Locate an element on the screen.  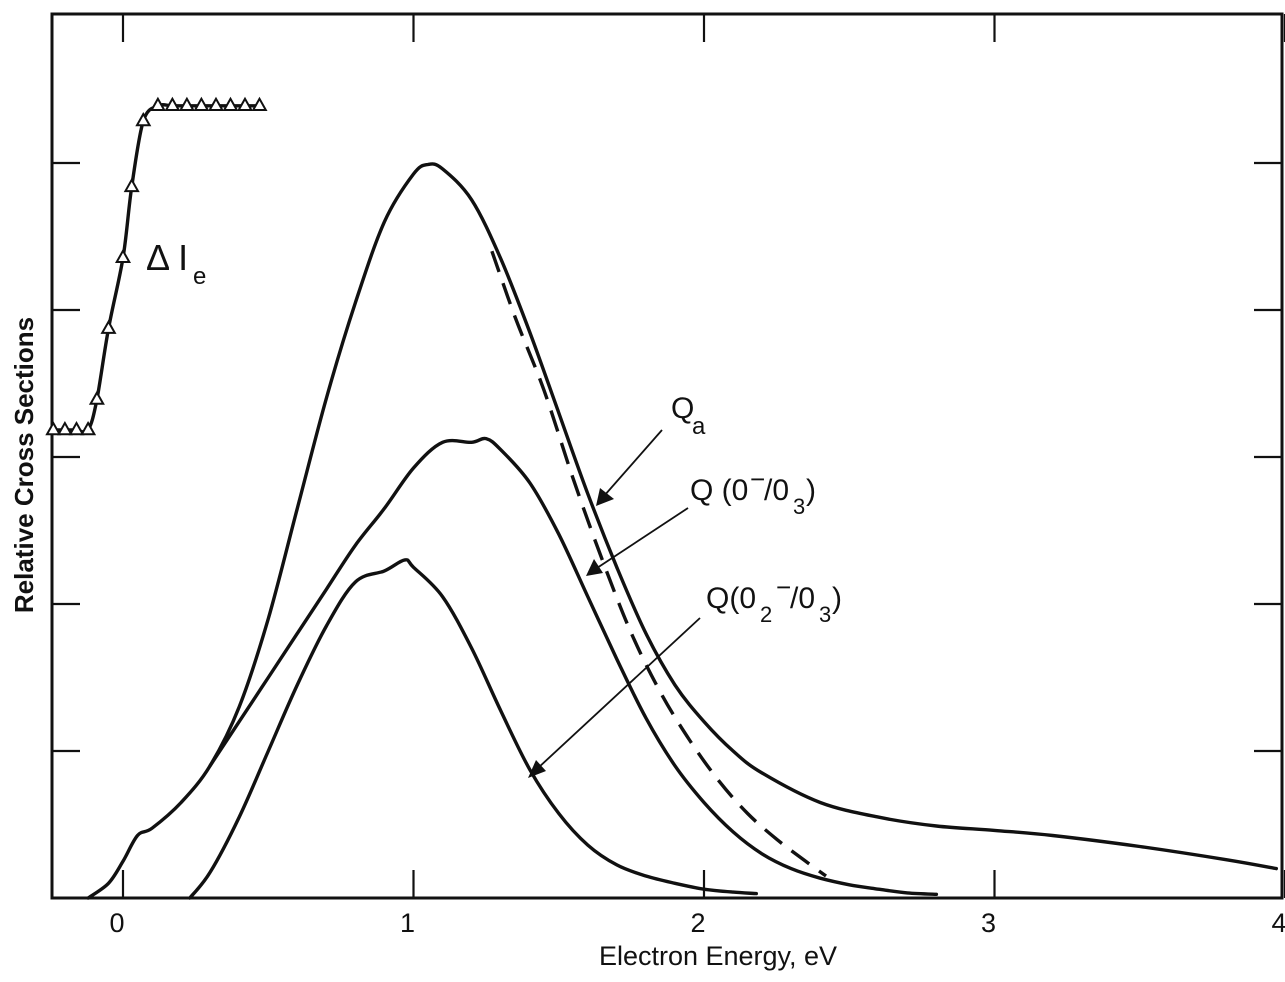
annotation-q-o-minus: Q (0 − /0 3 ) is located at coordinates (701, 520).